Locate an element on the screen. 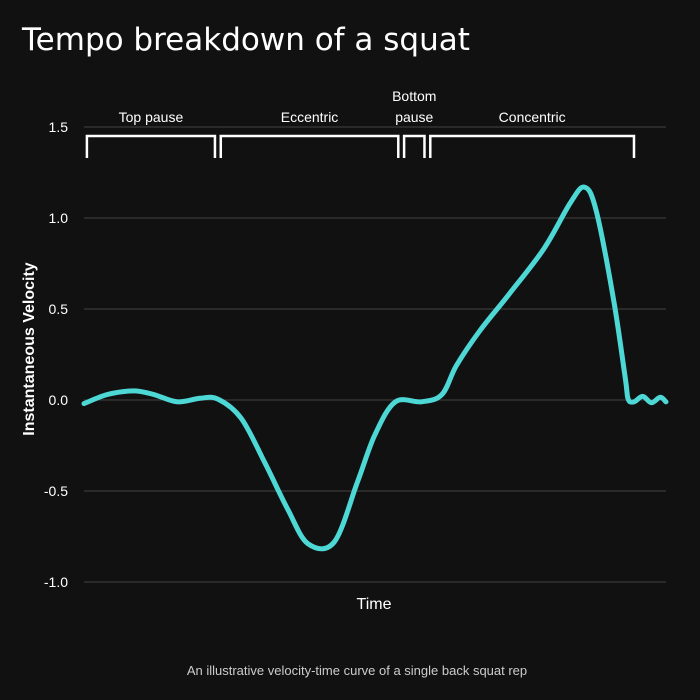  y-tick-label: 1.0 is located at coordinates (59, 218).